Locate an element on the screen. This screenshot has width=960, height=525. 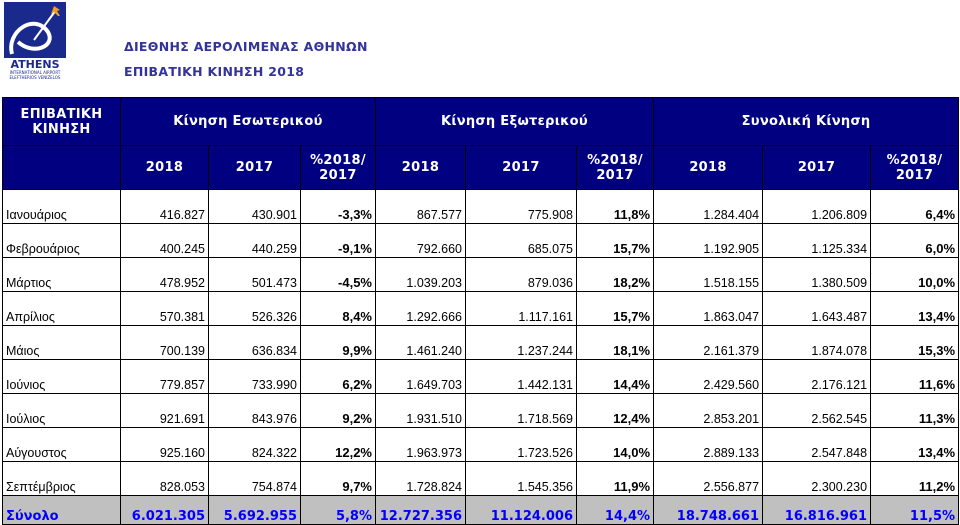
value-cell: 1.518.155 is located at coordinates (708, 274).